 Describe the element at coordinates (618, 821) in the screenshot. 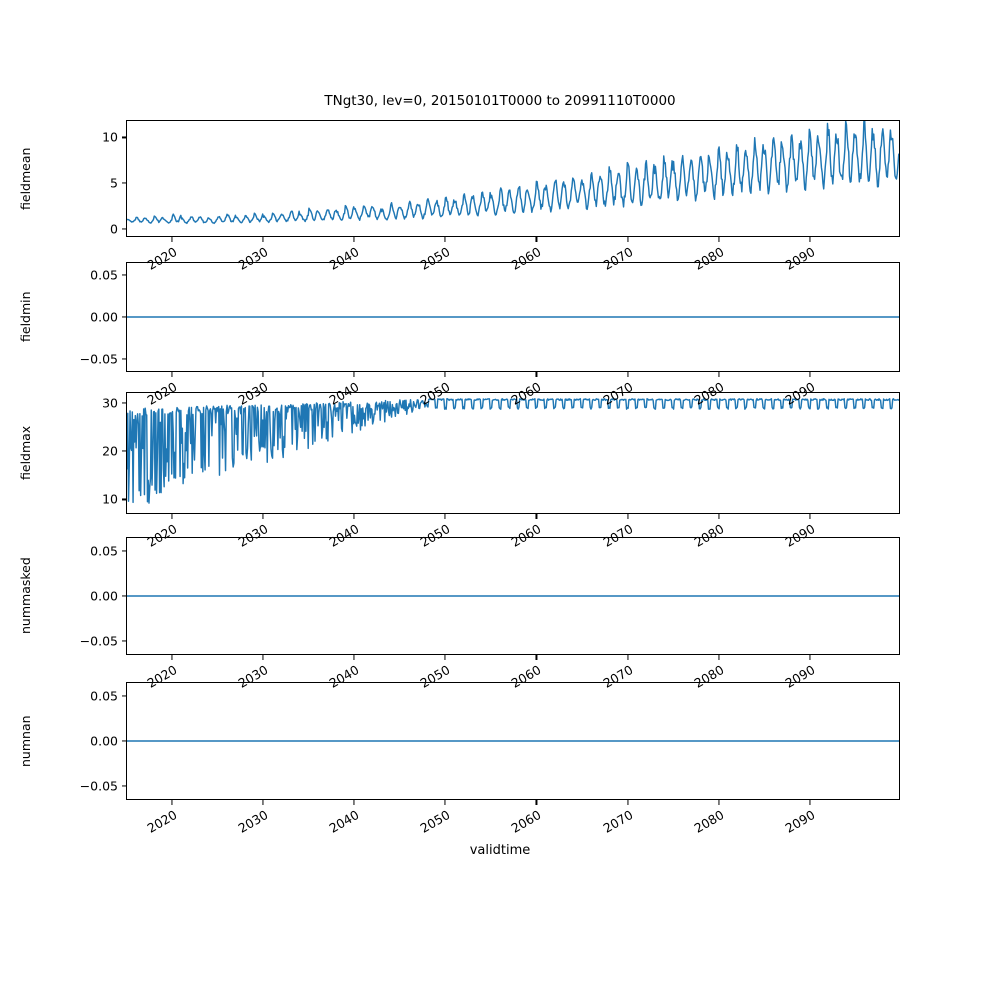

I see `x-tick-label: 2070` at that location.